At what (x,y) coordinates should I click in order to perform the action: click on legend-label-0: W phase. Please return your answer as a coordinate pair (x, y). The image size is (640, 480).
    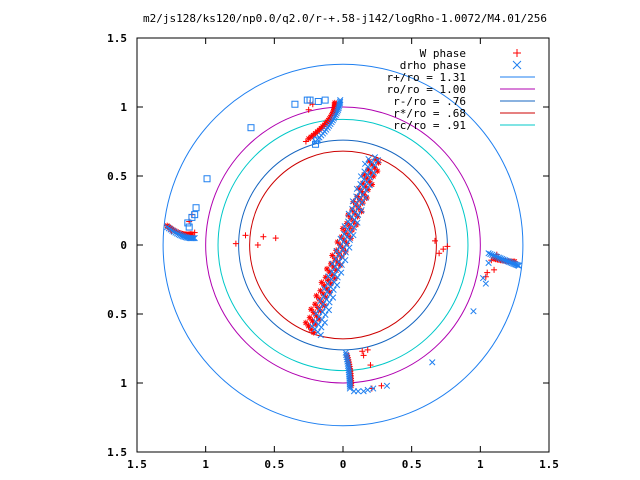
    Looking at the image, I should click on (443, 53).